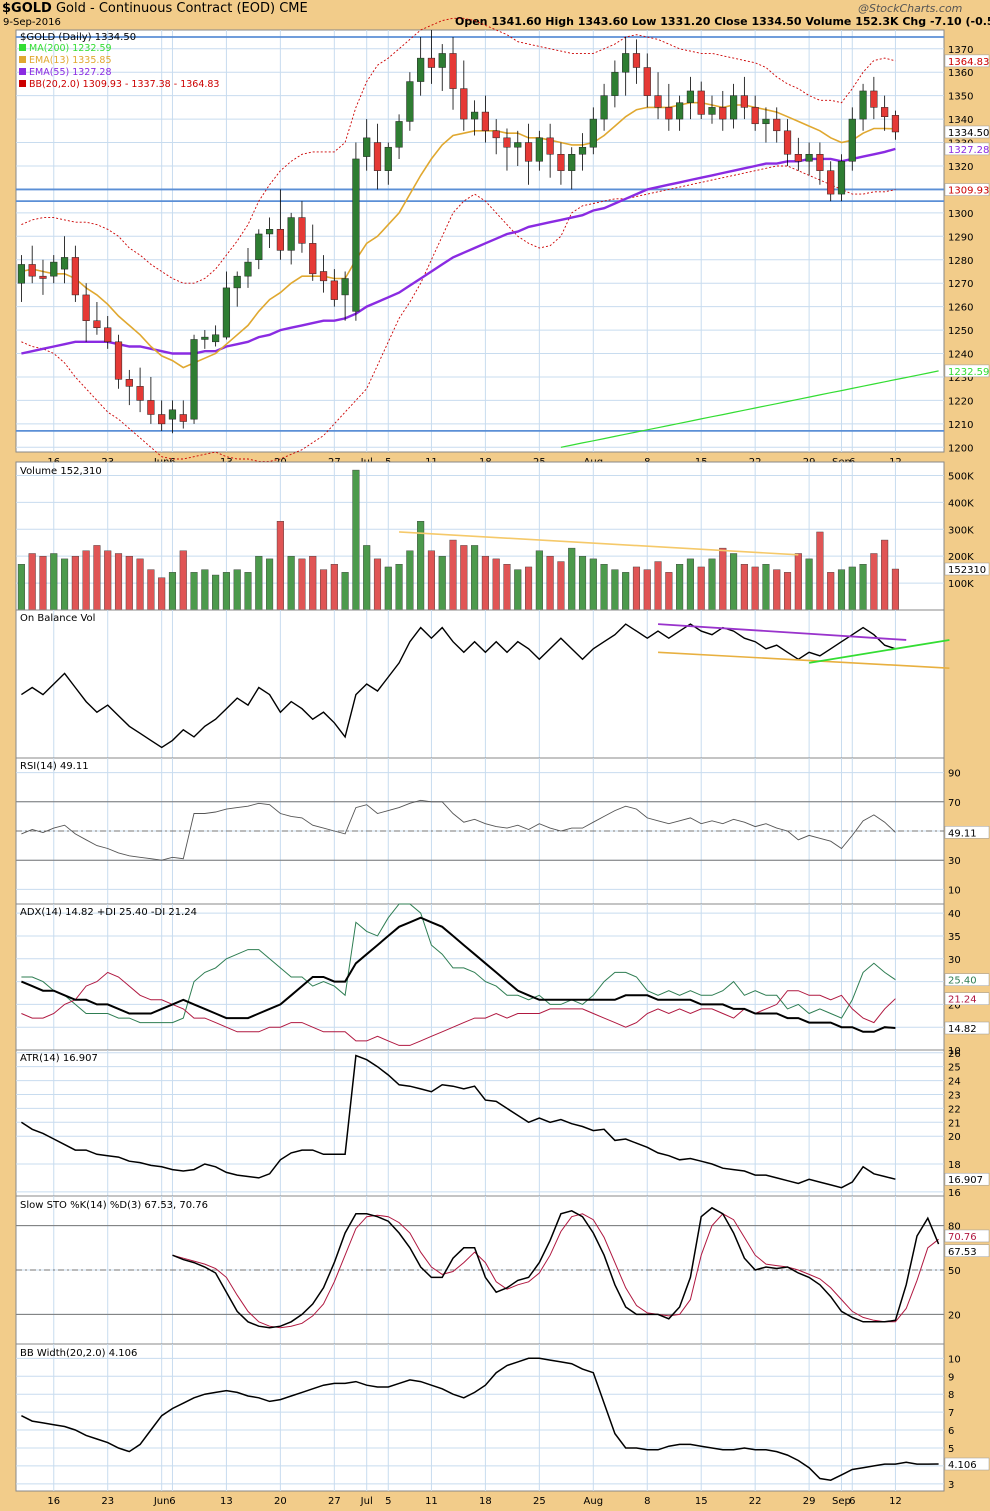 The height and width of the screenshot is (1511, 990). What do you see at coordinates (458, 974) in the screenshot?
I see `adx-line` at bounding box center [458, 974].